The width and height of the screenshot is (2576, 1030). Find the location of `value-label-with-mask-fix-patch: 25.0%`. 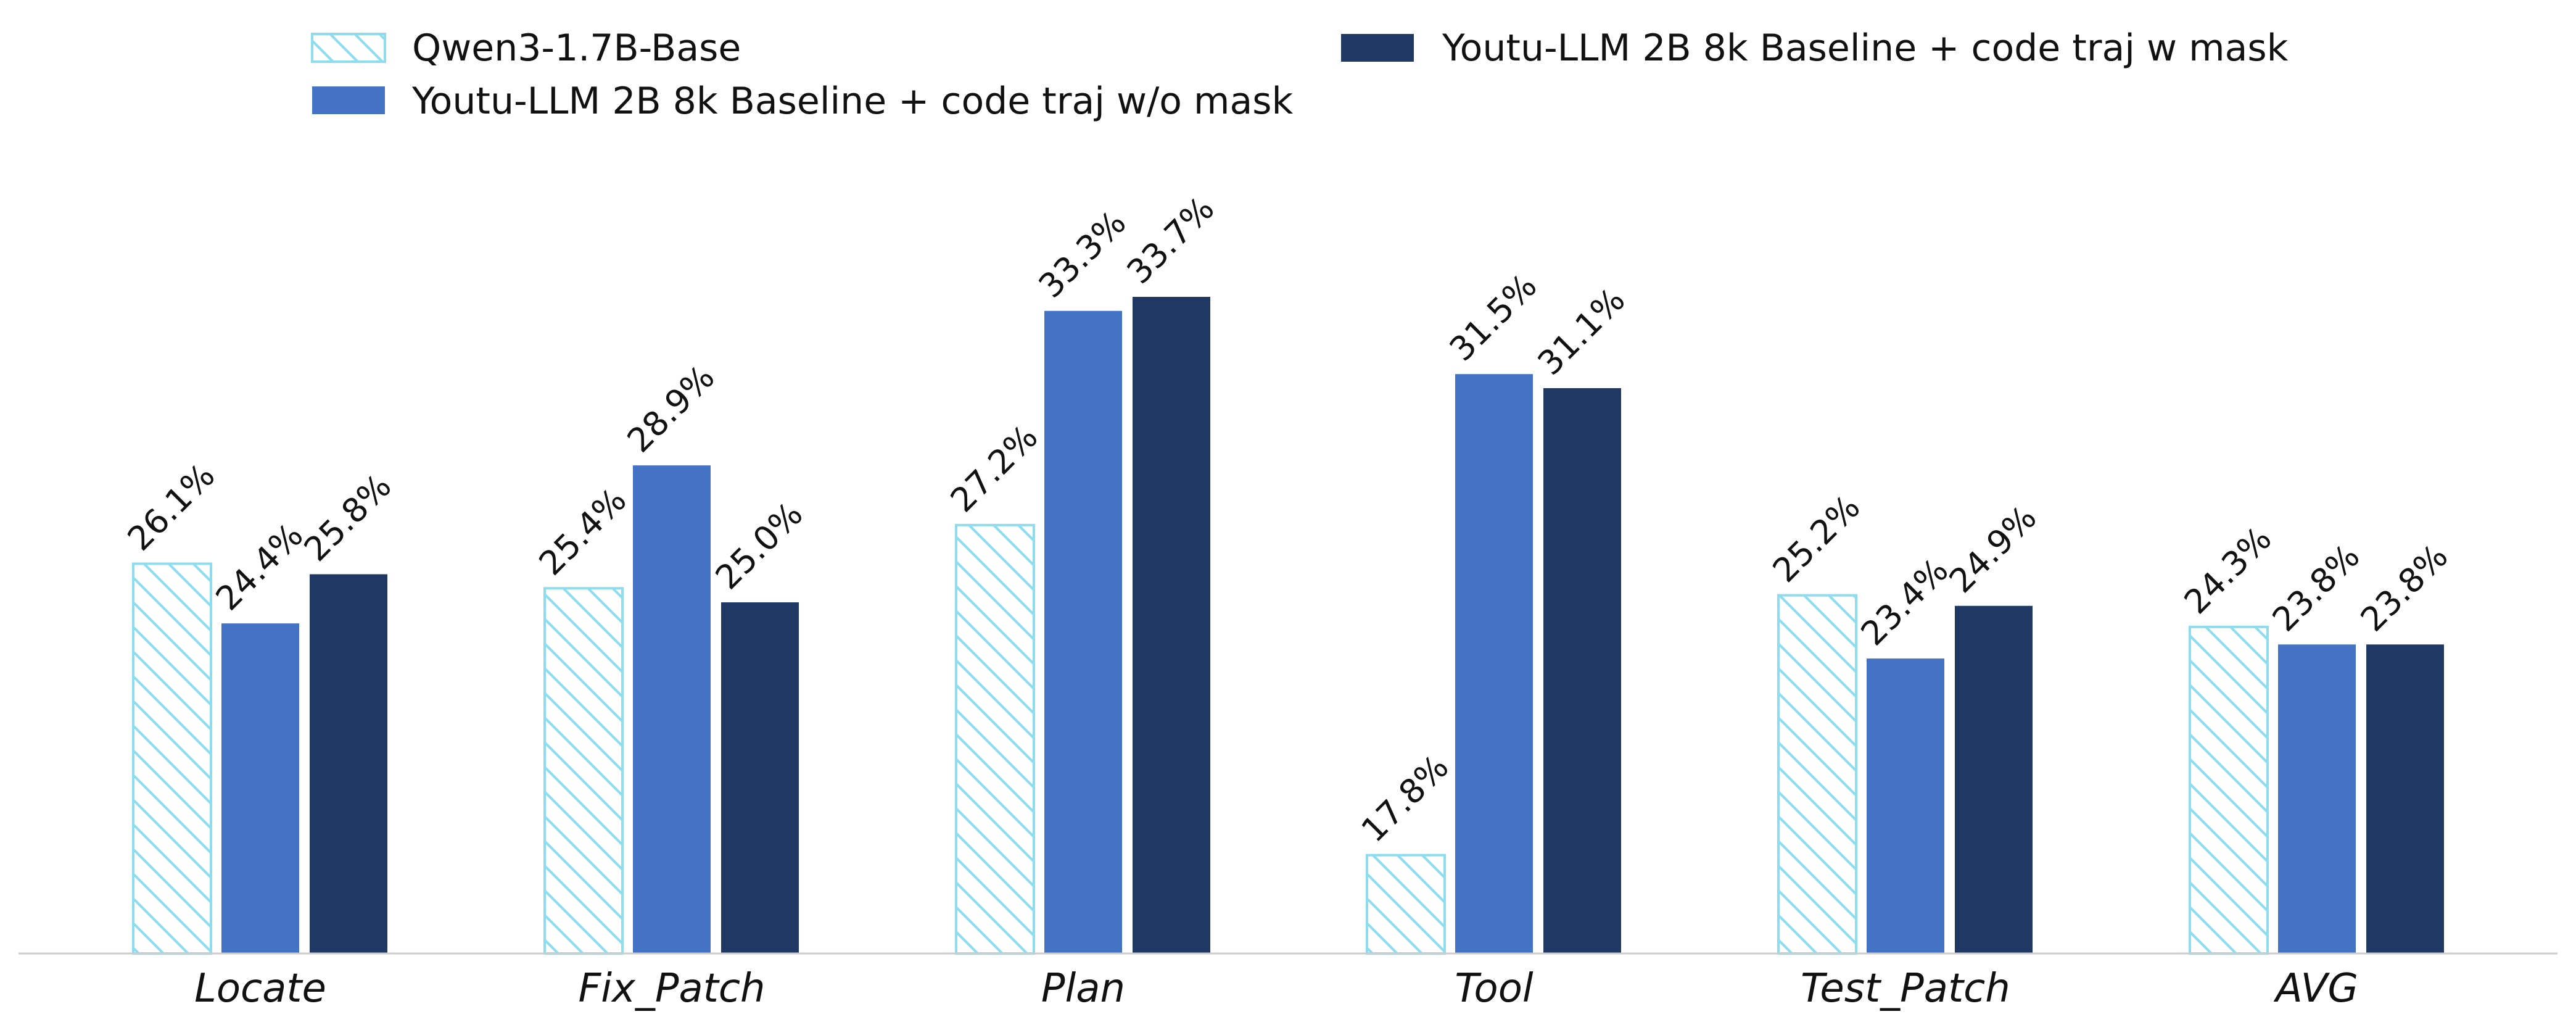

value-label-with-mask-fix-patch: 25.0% is located at coordinates (760, 545).